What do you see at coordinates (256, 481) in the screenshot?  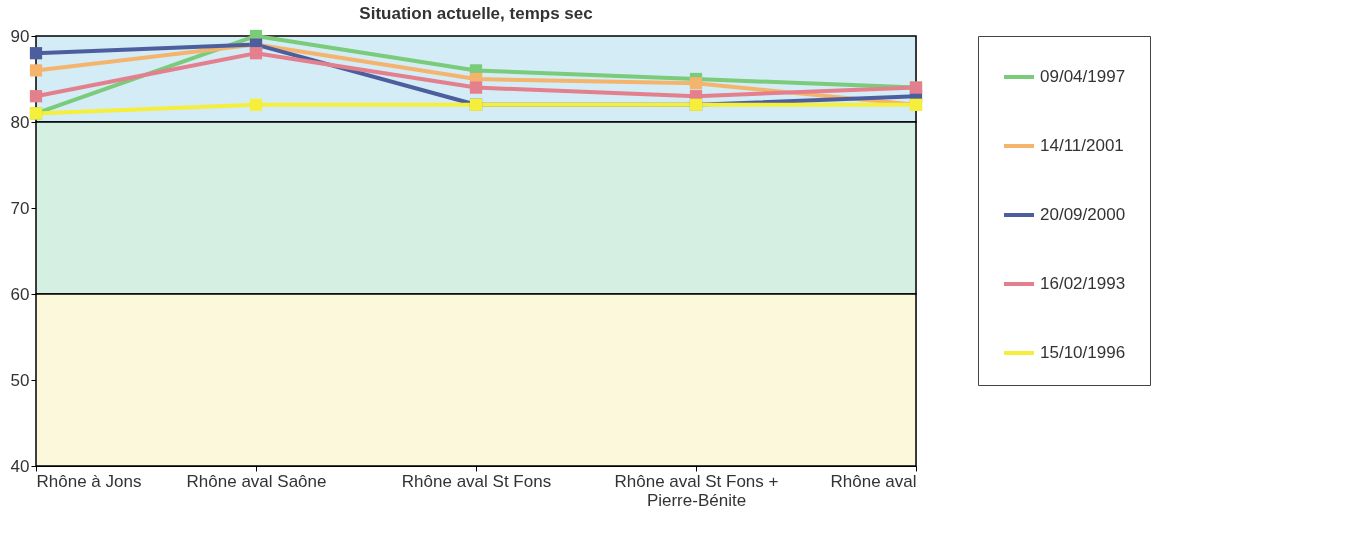 I see `x-tick-label: Rhône aval Saône` at bounding box center [256, 481].